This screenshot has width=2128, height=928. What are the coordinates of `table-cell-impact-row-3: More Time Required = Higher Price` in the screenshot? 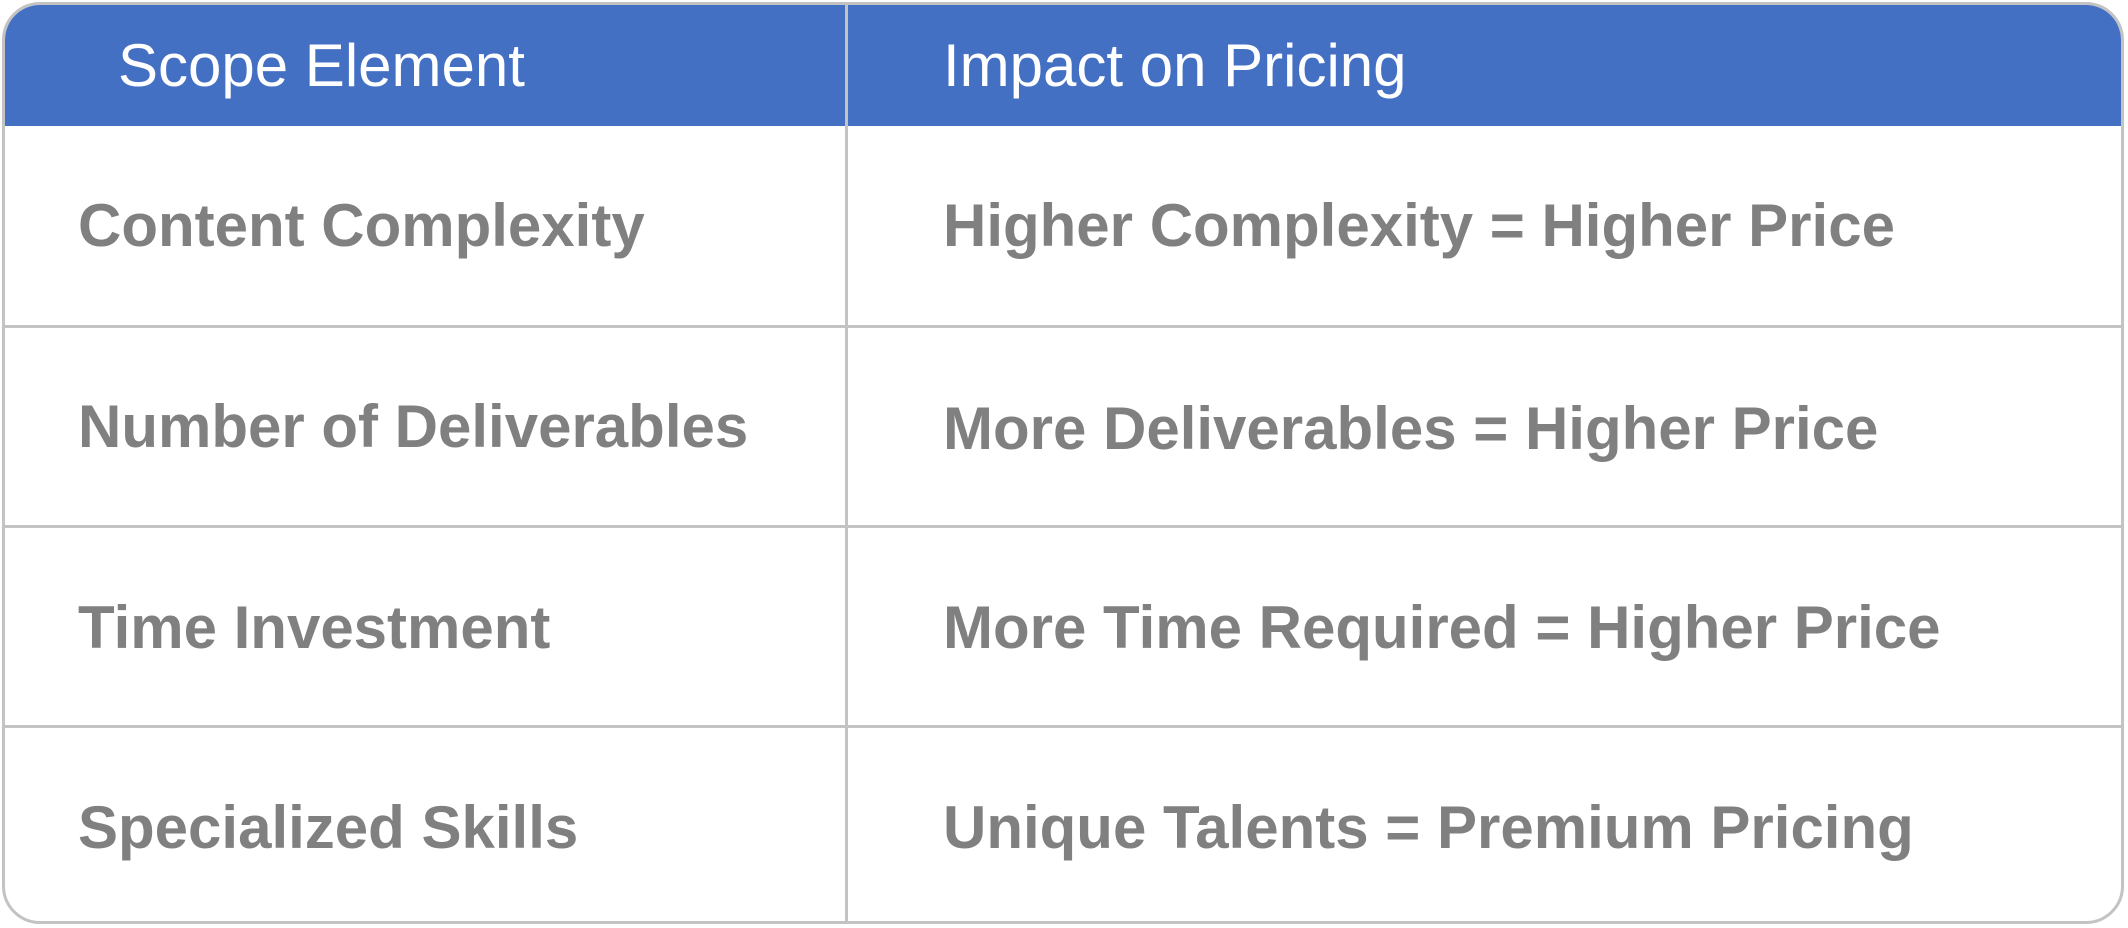 It's located at (1442, 627).